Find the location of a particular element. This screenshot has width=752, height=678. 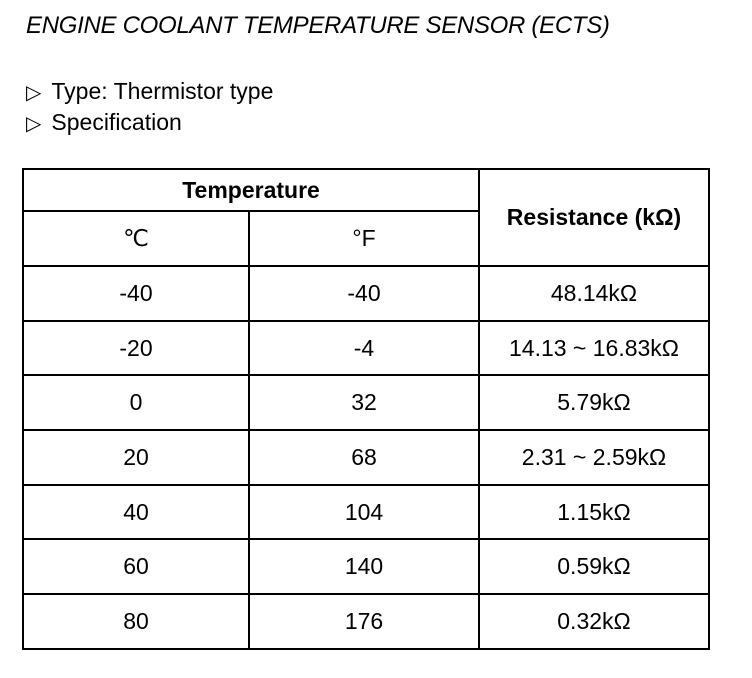

column-header: Resistance (kΩ) is located at coordinates (594, 217).